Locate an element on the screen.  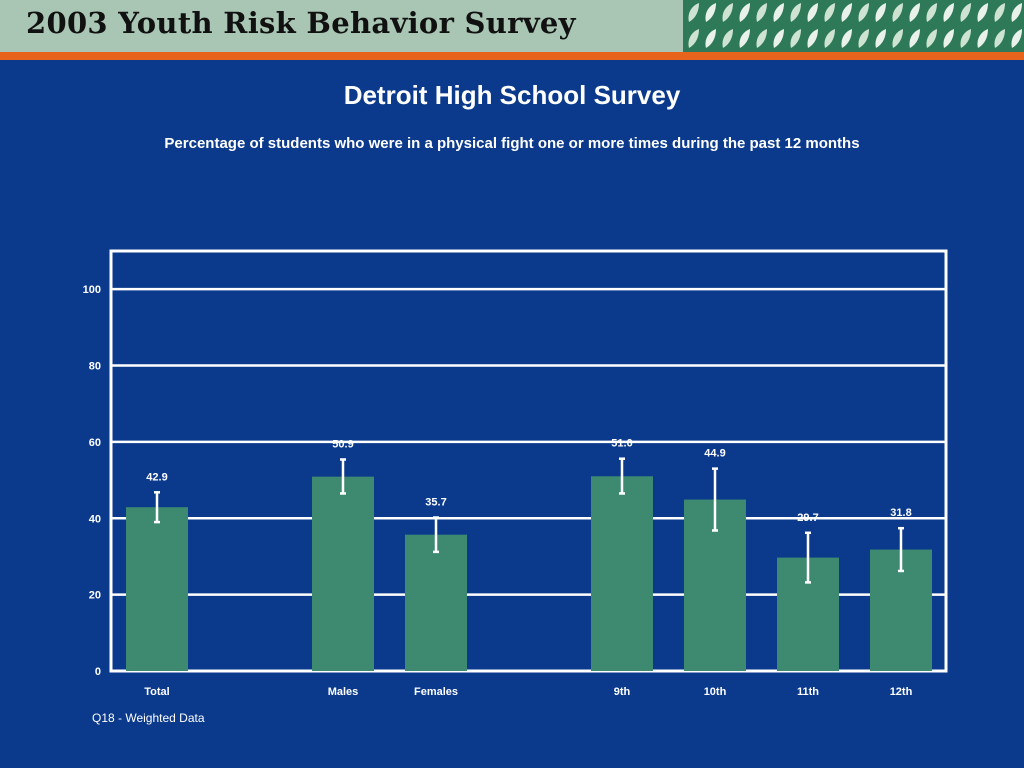
data-label: 50.9 is located at coordinates (342, 444).